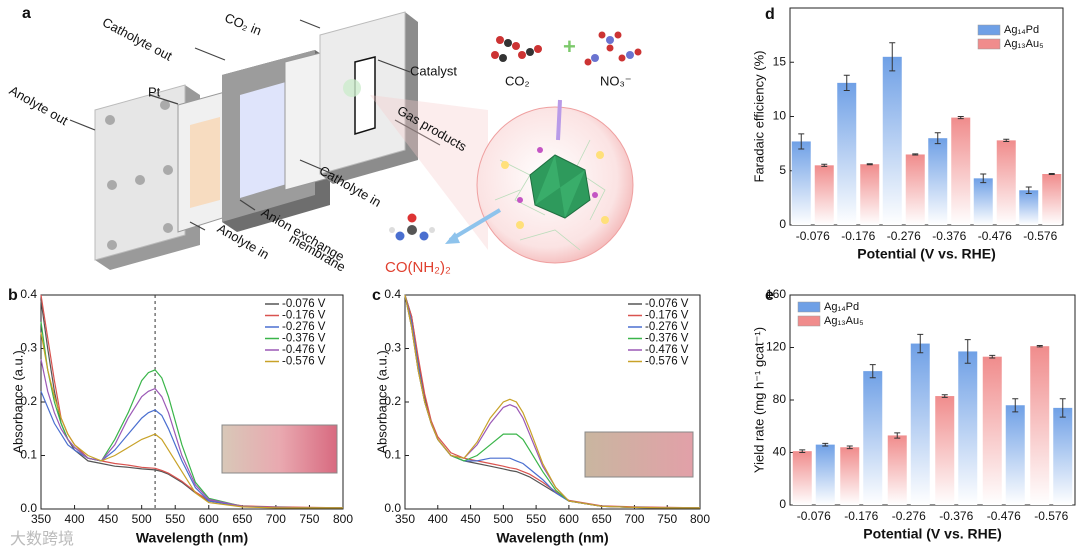  What do you see at coordinates (780, 61) in the screenshot?
I see `y-tick-label: 15` at bounding box center [780, 61].